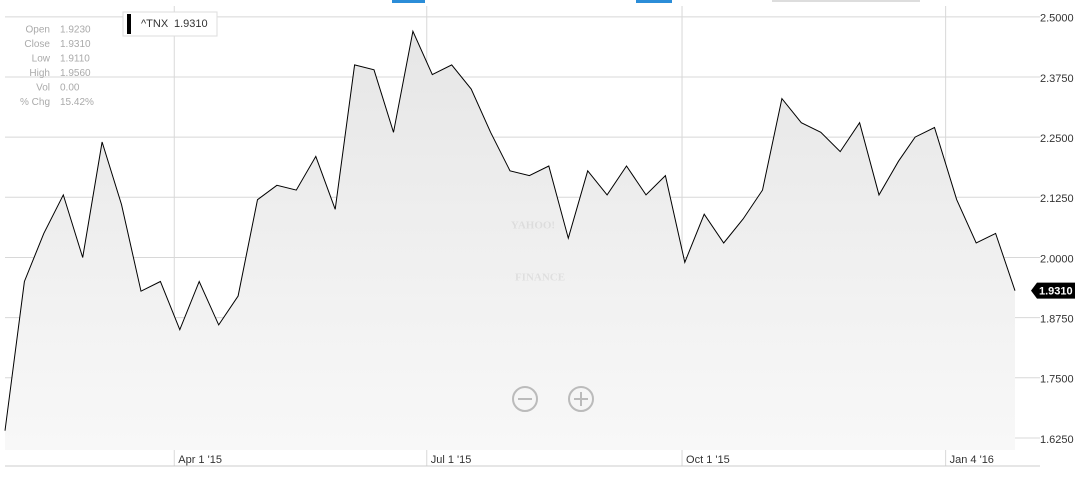 The image size is (1081, 478). I want to click on legend-swatch, so click(129, 24).